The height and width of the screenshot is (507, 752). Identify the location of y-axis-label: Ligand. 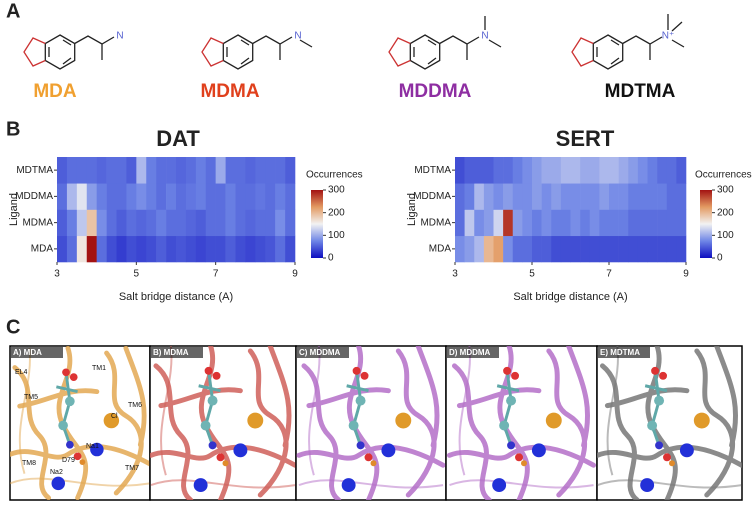
(412, 209).